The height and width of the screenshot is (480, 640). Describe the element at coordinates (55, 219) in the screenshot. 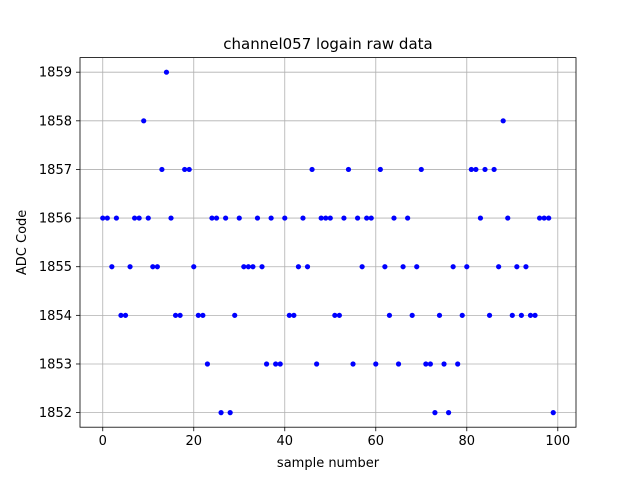

I see `y-tick-label: 1856` at that location.